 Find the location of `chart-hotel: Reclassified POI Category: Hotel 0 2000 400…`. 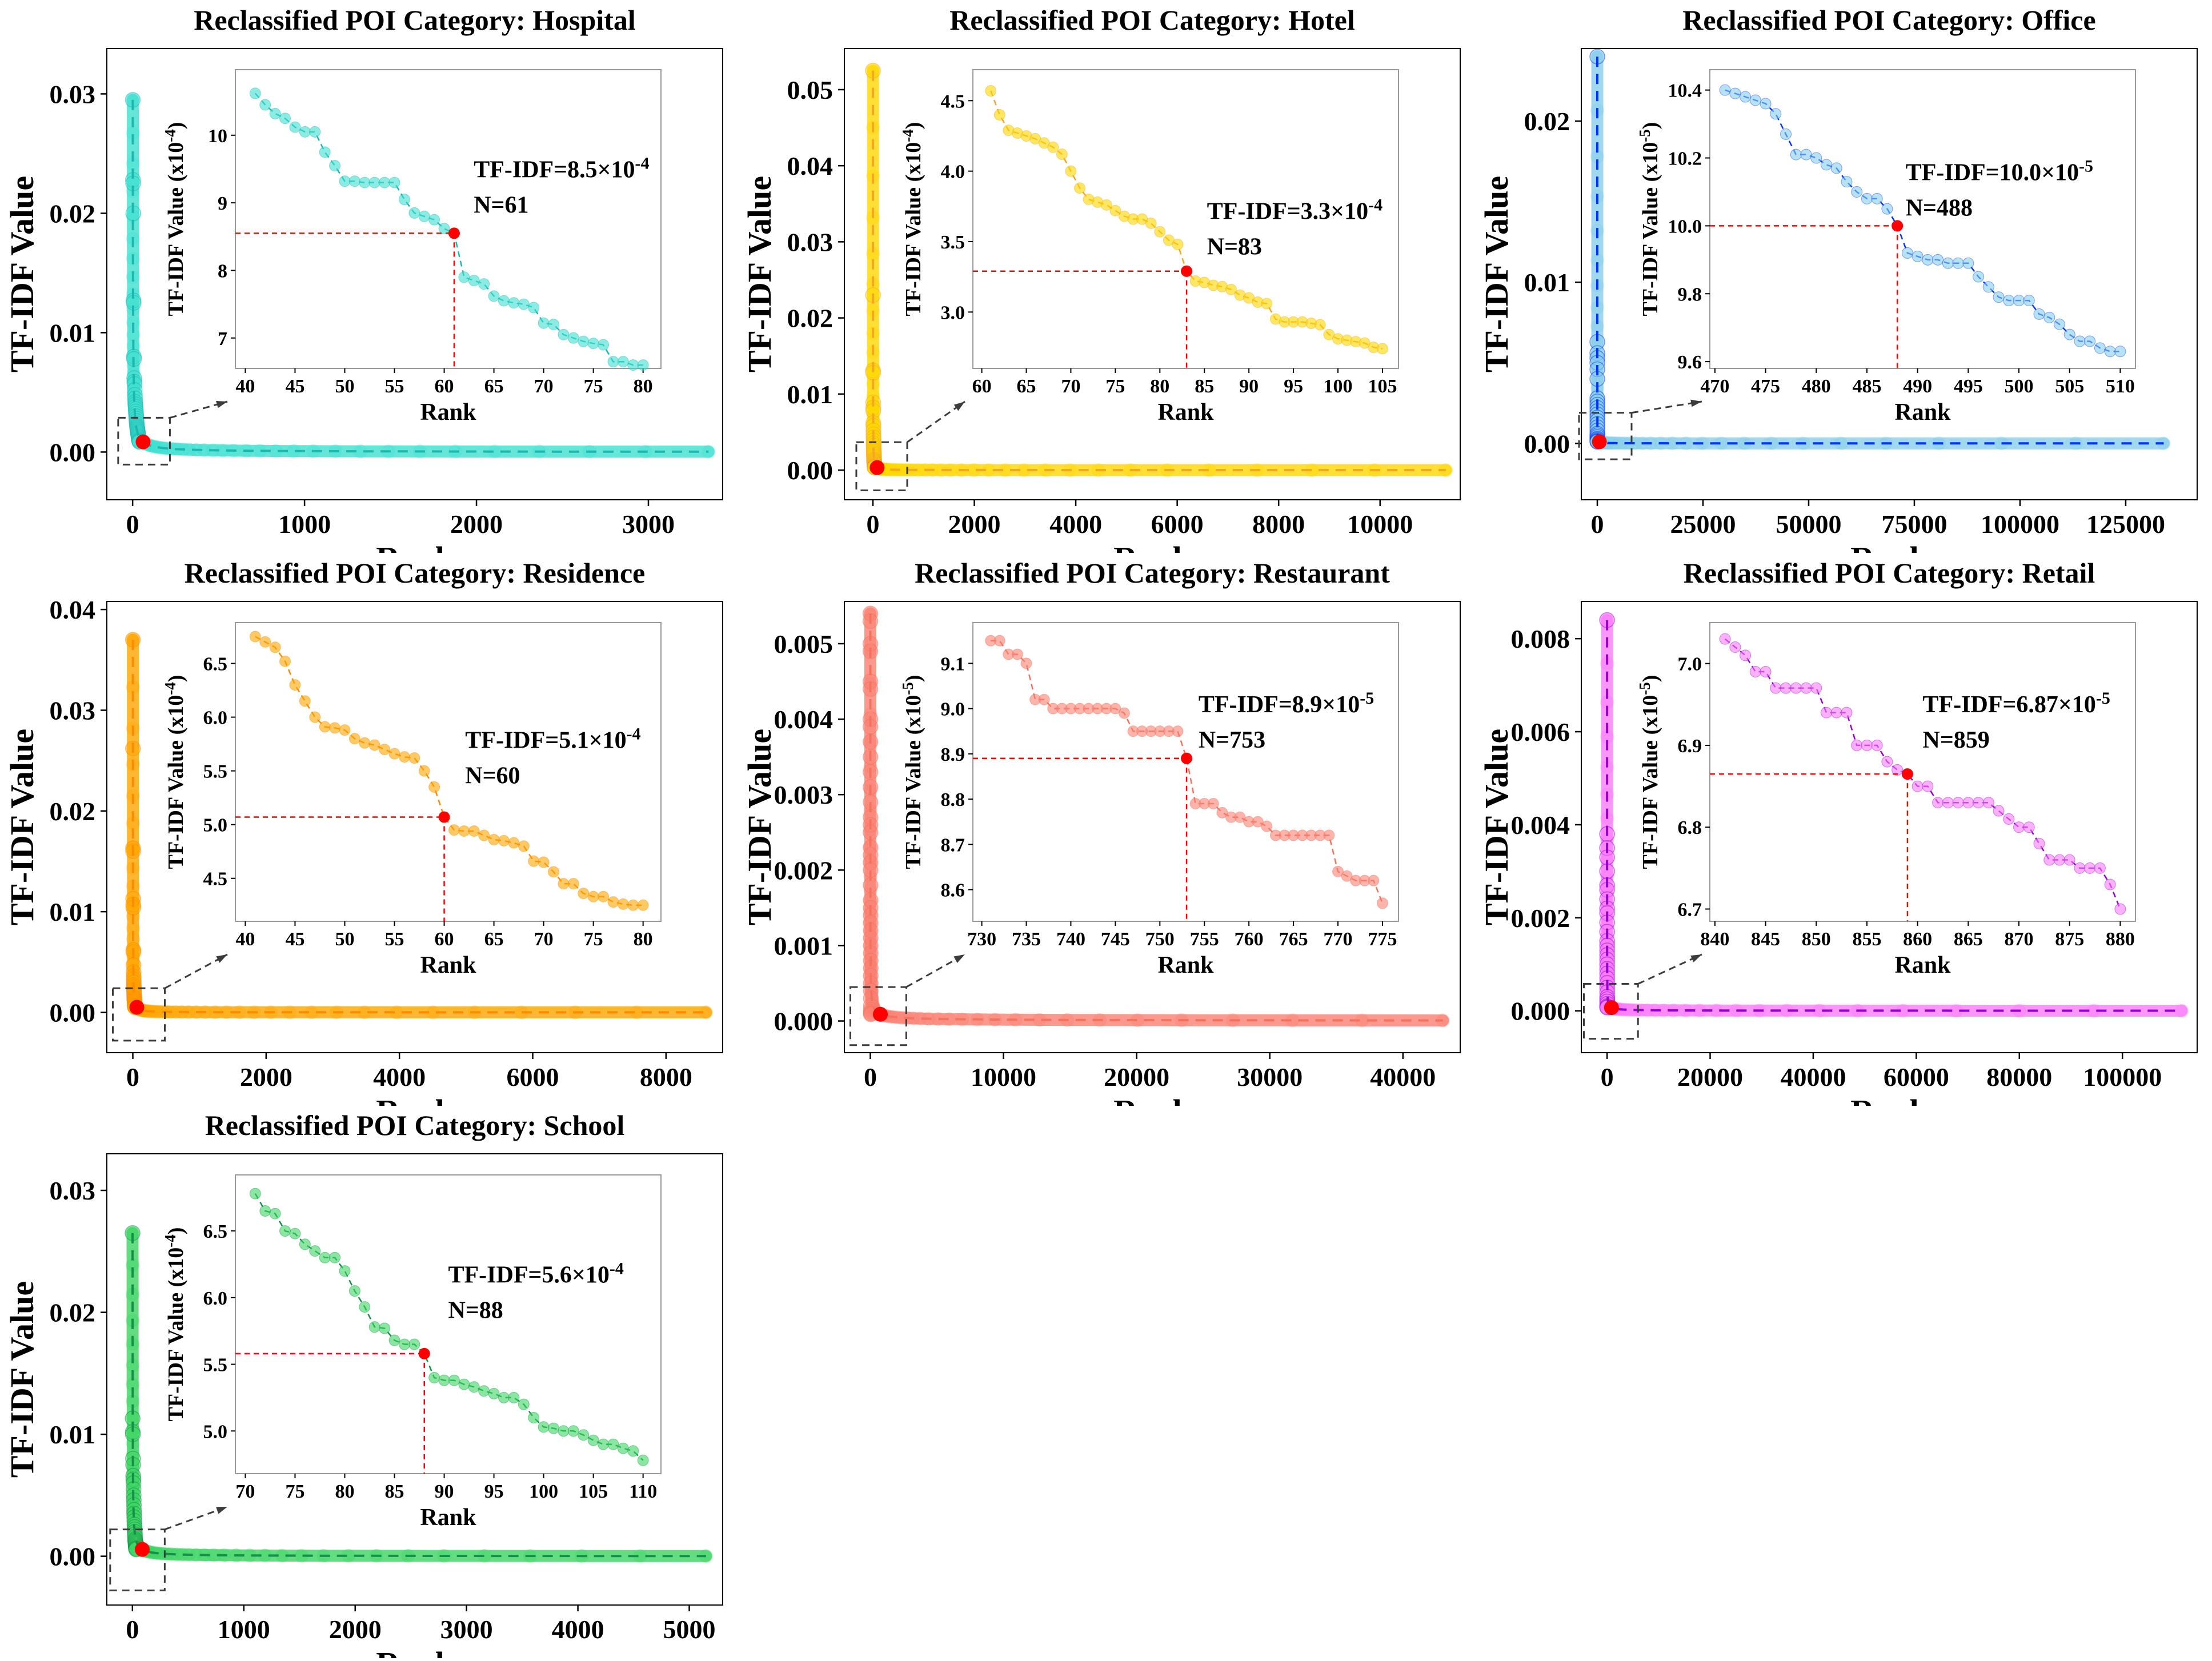

chart-hotel: Reclassified POI Category: Hotel 0 2000 400… is located at coordinates (1101, 290).